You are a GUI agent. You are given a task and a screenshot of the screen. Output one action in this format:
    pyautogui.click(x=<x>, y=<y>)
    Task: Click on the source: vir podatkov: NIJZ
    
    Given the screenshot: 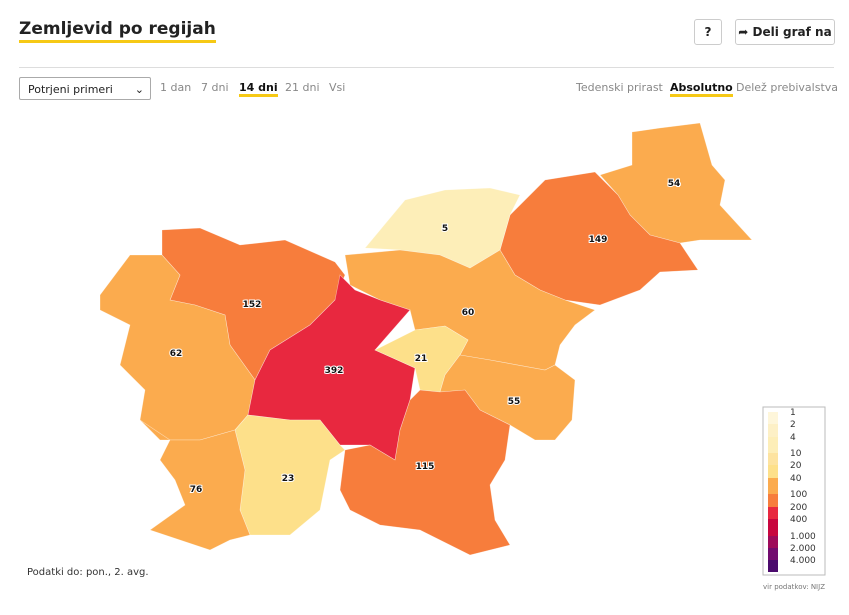 What is the action you would take?
    pyautogui.click(x=794, y=587)
    